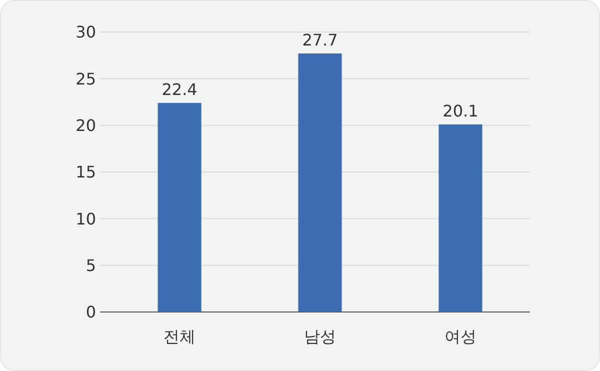 The height and width of the screenshot is (371, 600). What do you see at coordinates (180, 336) in the screenshot?
I see `x-tick-label: 전체` at bounding box center [180, 336].